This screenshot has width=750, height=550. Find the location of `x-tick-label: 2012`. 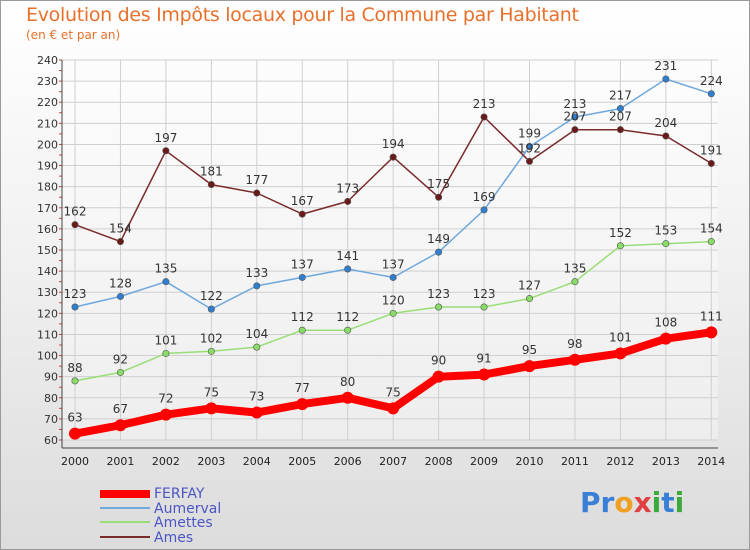

x-tick-label: 2012 is located at coordinates (620, 461).